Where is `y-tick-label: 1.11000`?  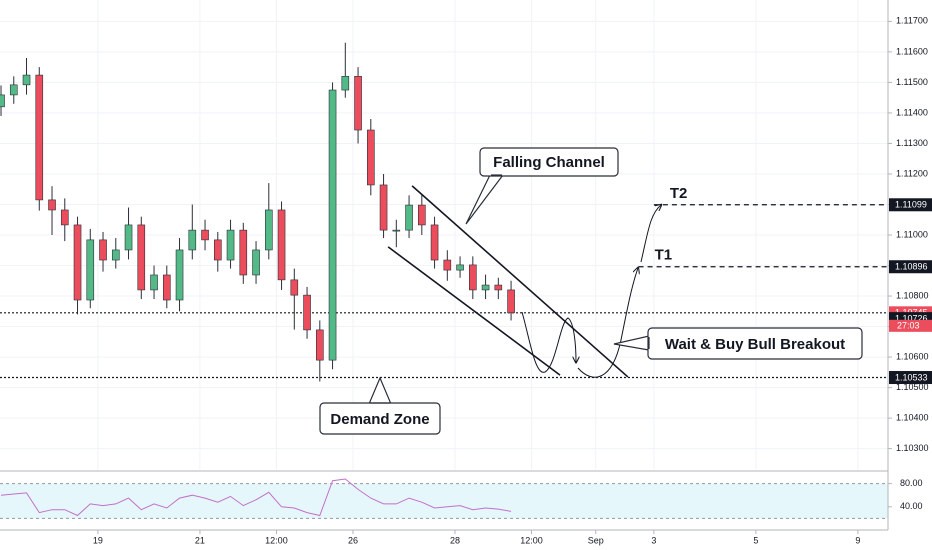 y-tick-label: 1.11000 is located at coordinates (912, 234).